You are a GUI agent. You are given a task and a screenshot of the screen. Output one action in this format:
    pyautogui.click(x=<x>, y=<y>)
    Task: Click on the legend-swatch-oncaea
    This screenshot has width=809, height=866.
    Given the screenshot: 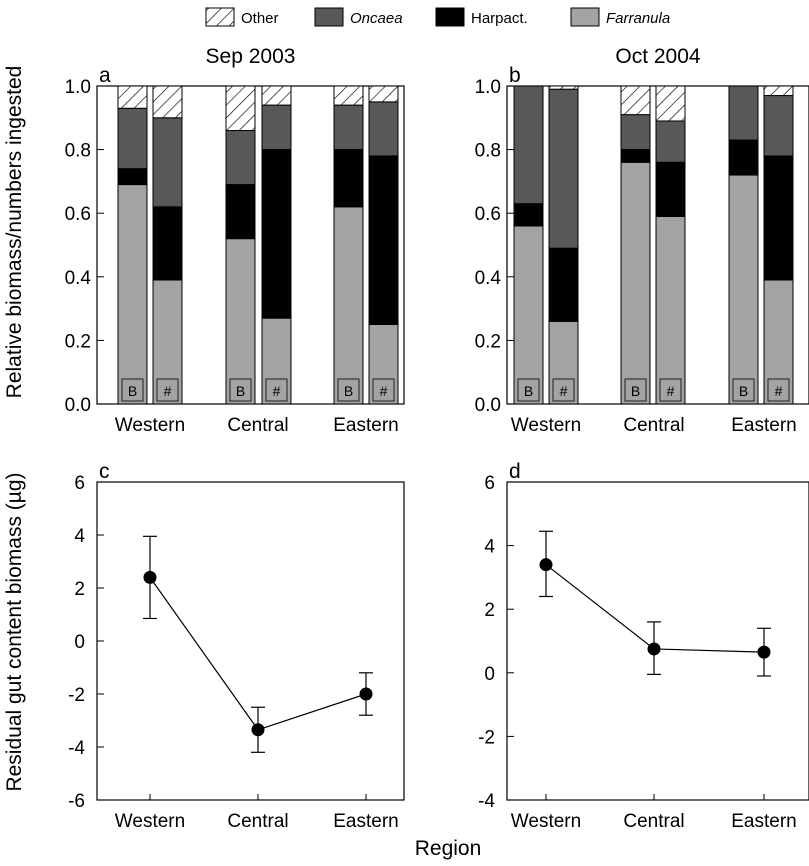 What is the action you would take?
    pyautogui.click(x=329, y=17)
    